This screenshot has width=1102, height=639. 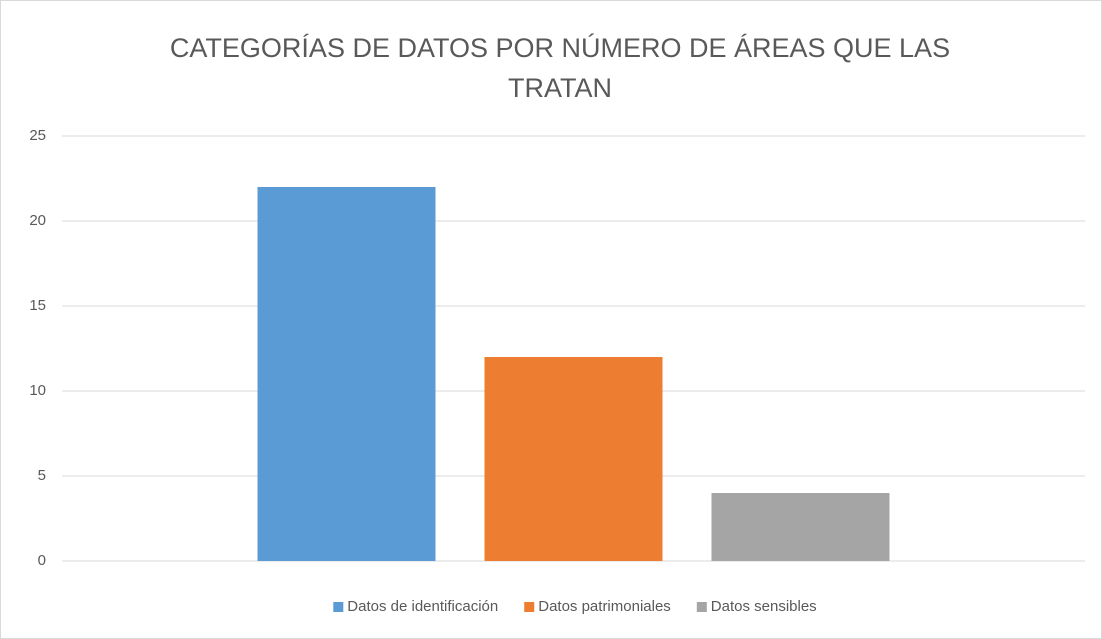 I want to click on legend-label: Datos de identificación, so click(x=422, y=606).